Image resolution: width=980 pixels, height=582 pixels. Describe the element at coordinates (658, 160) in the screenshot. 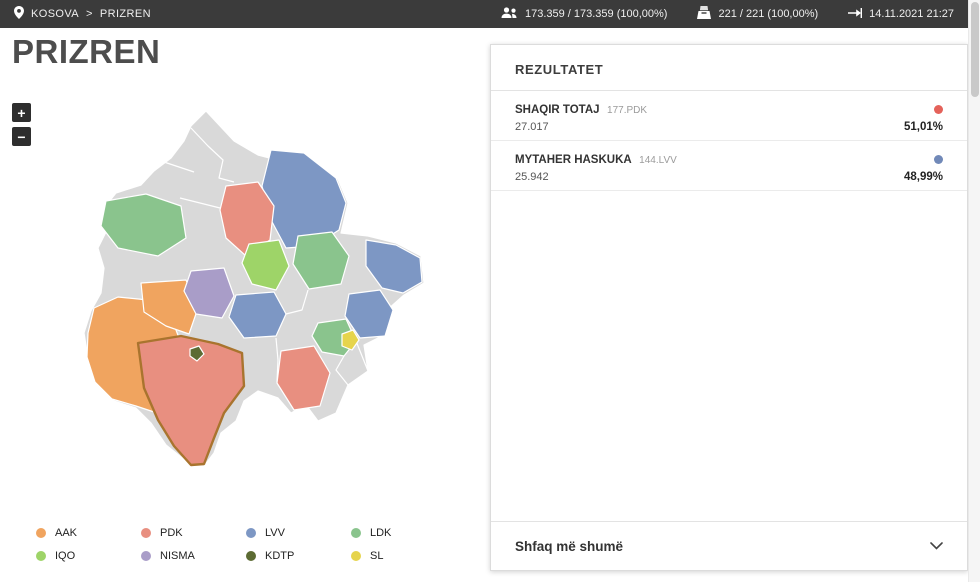

I see `candidate-party: 144.LVV` at that location.